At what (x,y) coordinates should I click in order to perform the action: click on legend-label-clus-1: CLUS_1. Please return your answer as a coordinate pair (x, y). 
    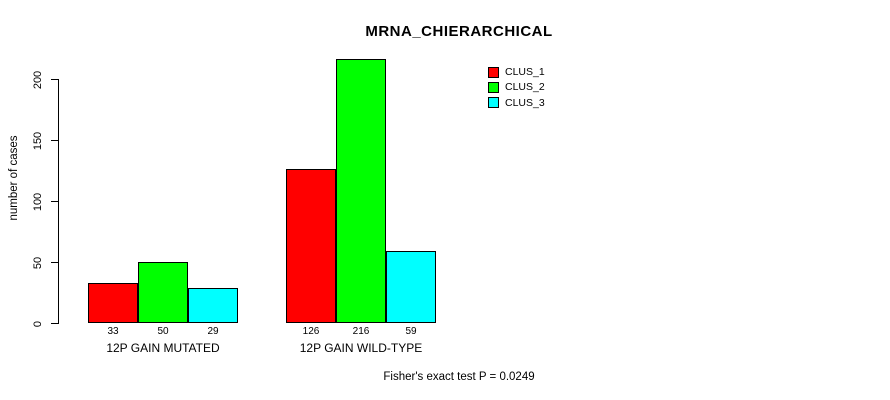
    Looking at the image, I should click on (525, 72).